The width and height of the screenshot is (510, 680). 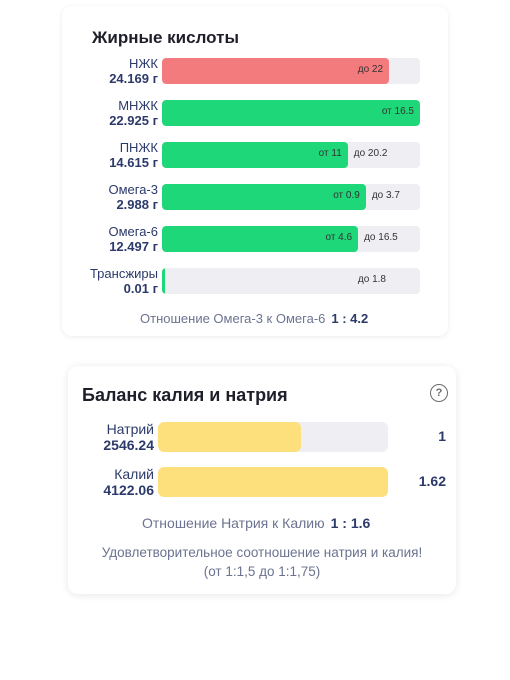 I want to click on omega-ratio-value: 1 : 4.2, so click(x=350, y=318).